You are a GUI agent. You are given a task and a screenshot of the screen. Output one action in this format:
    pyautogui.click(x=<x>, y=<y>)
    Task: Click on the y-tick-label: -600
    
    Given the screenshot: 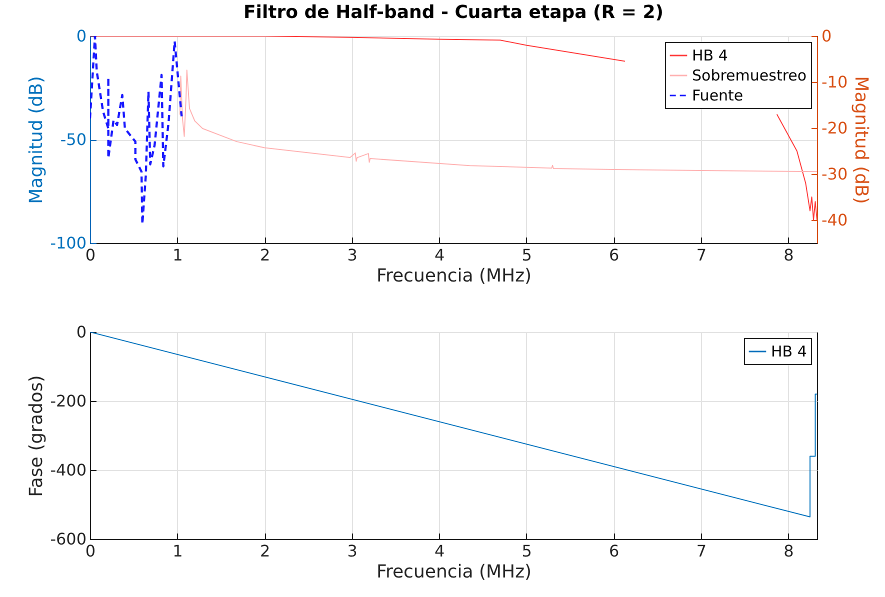 What is the action you would take?
    pyautogui.click(x=68, y=539)
    